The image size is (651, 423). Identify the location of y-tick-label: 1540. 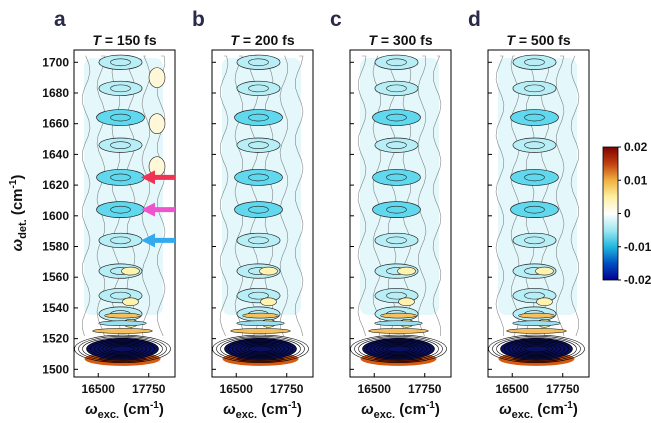
(55, 308).